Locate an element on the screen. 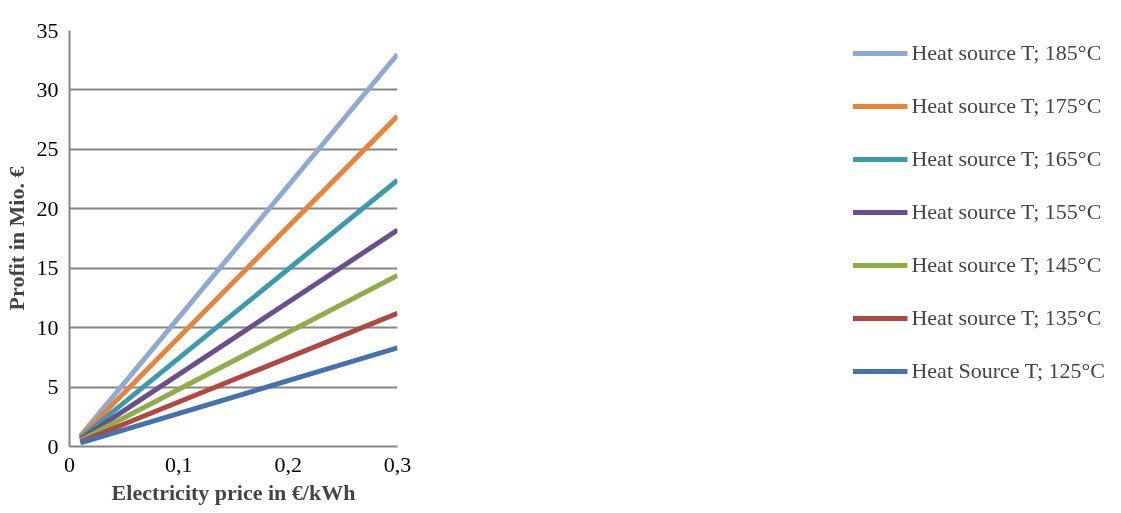 This screenshot has height=513, width=1121. legend-label: Heat source T; 135°C is located at coordinates (1006, 318).